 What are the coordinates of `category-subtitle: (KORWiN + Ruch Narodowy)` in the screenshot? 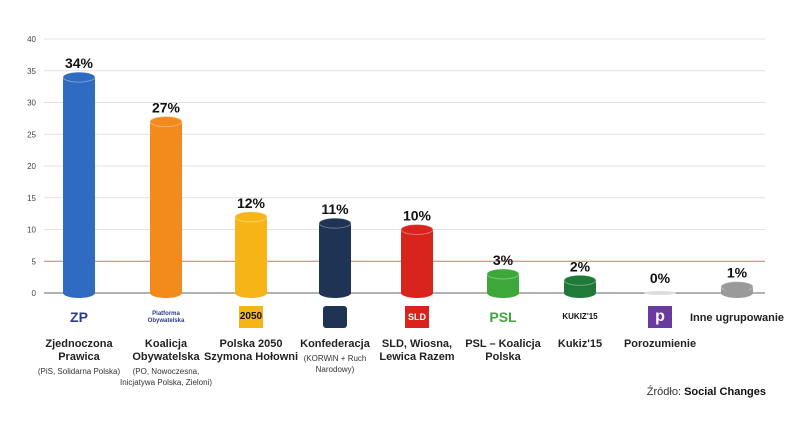 It's located at (335, 364).